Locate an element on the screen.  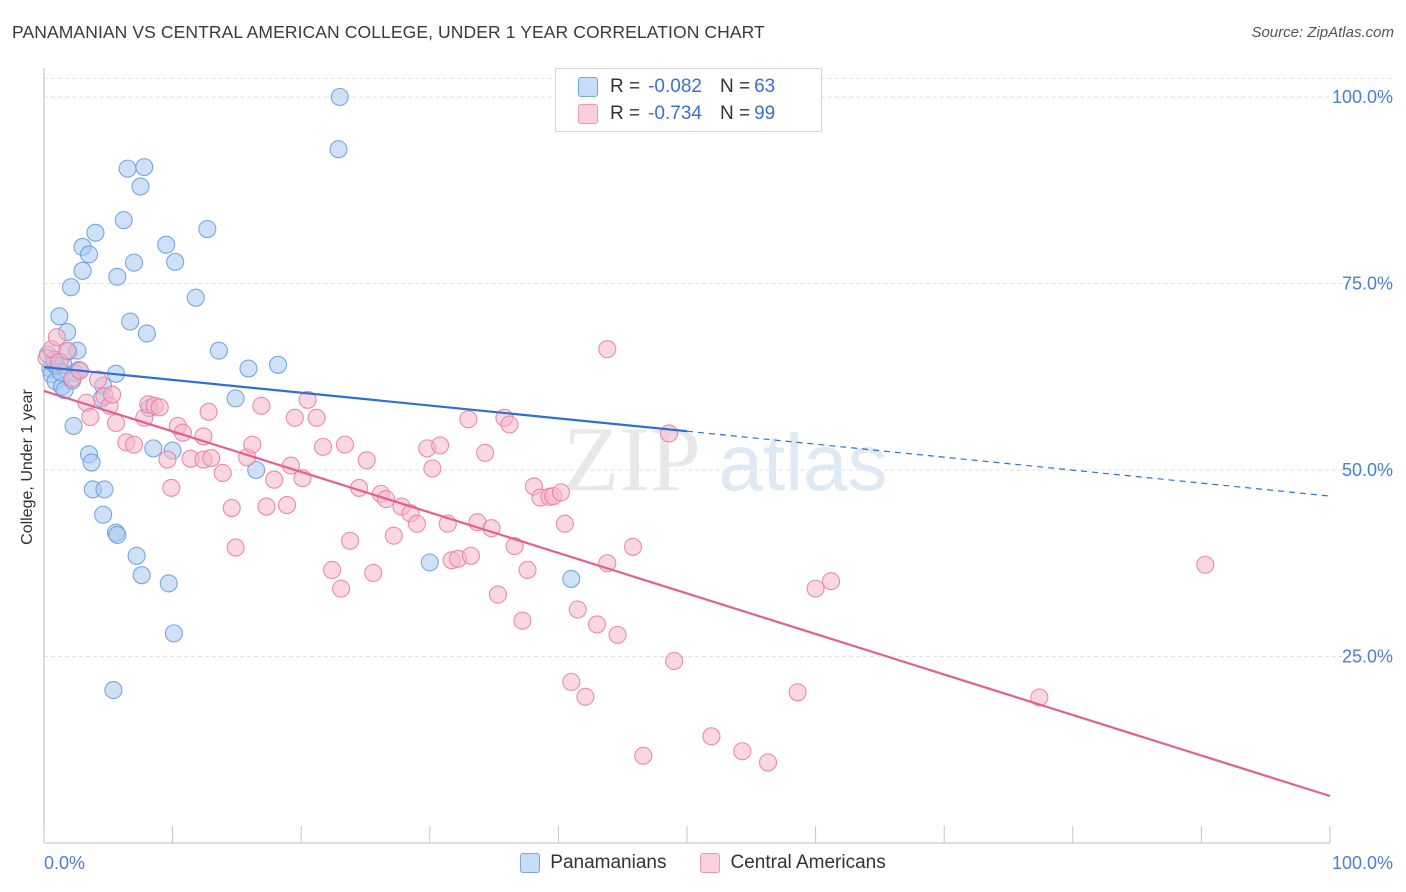
legend-item-panamanians: Panamanians is located at coordinates (593, 863).